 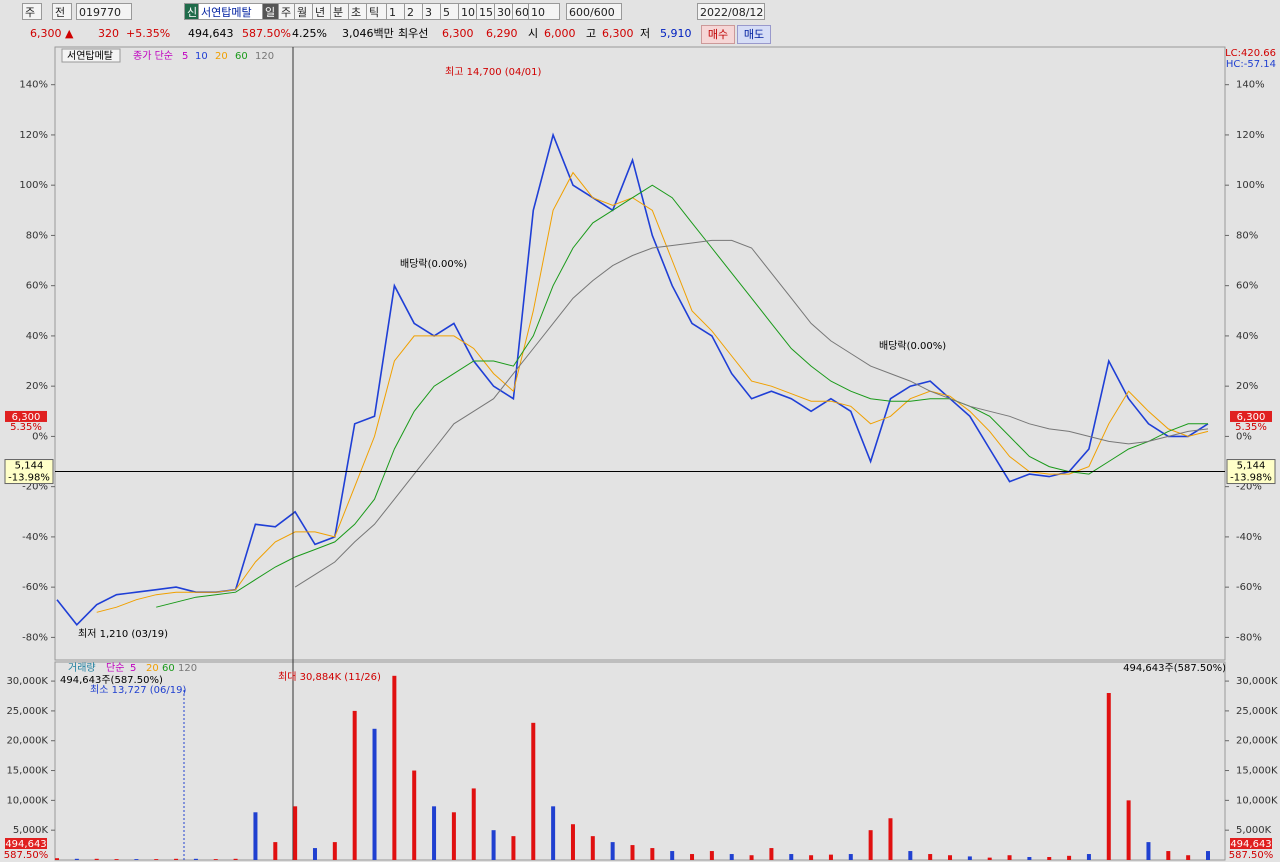 What do you see at coordinates (1244, 436) in the screenshot?
I see `y-tick-label-right: 0%` at bounding box center [1244, 436].